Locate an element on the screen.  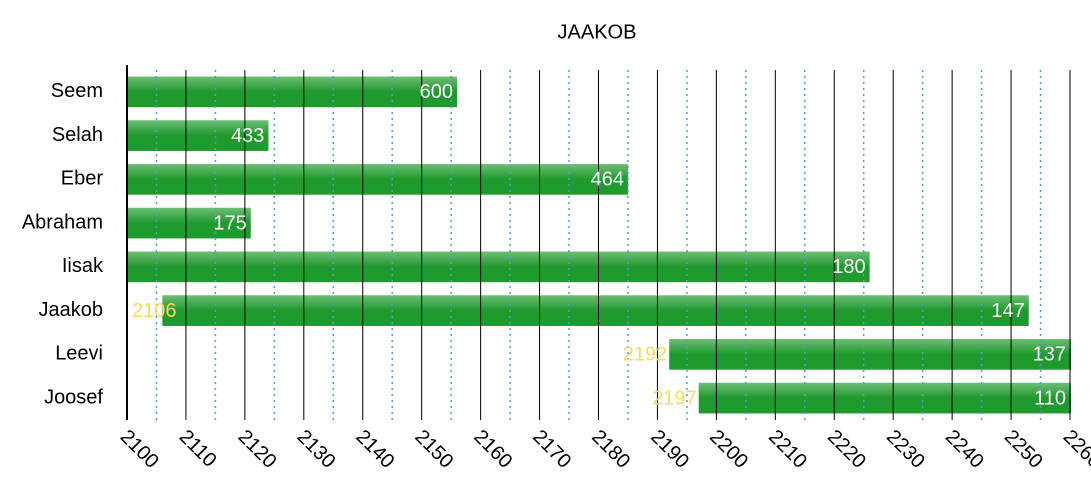
x-tick-label: 2220 is located at coordinates (846, 449).